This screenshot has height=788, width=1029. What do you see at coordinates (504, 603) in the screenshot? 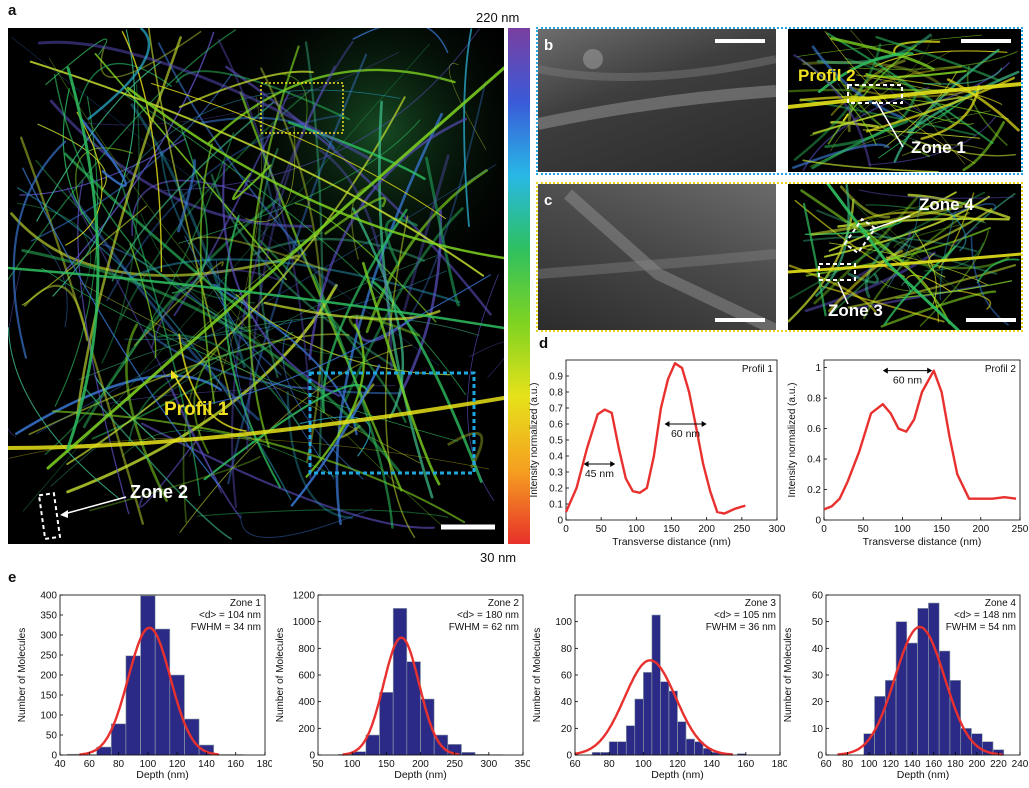
I see `zone-annotation: Zone 2` at bounding box center [504, 603].